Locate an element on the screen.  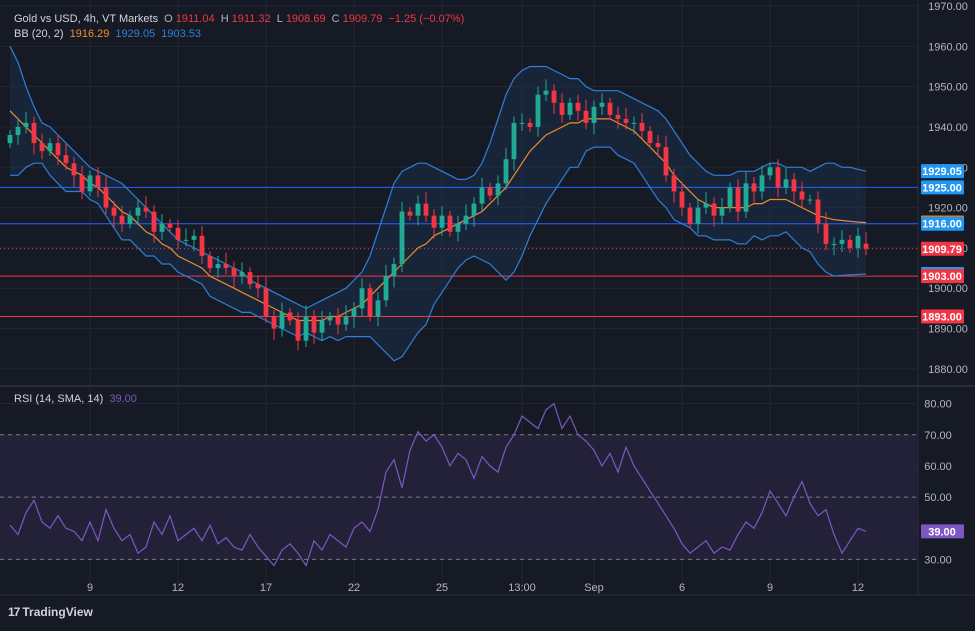
tradingview-logo: 17 TradingView is located at coordinates (50, 612).